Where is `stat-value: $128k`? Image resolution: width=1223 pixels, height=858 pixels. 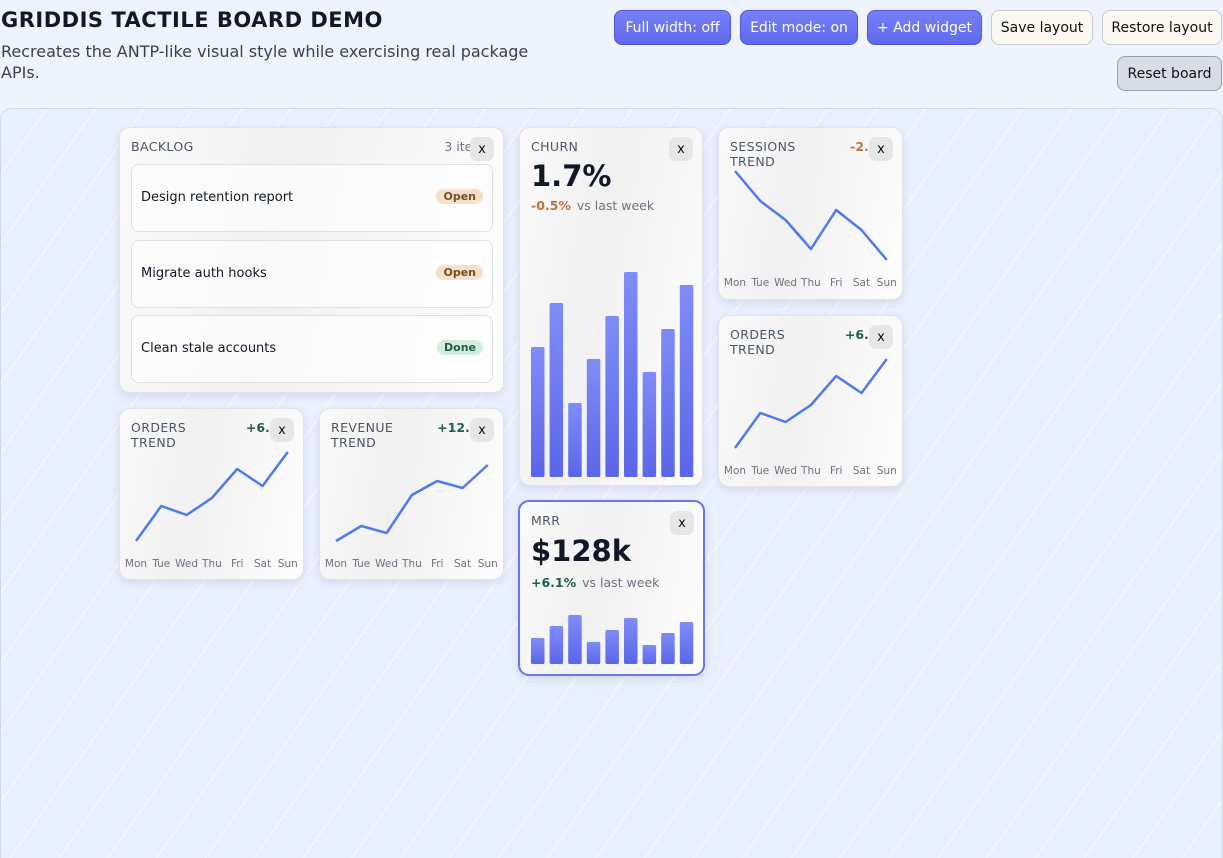 stat-value: $128k is located at coordinates (581, 551).